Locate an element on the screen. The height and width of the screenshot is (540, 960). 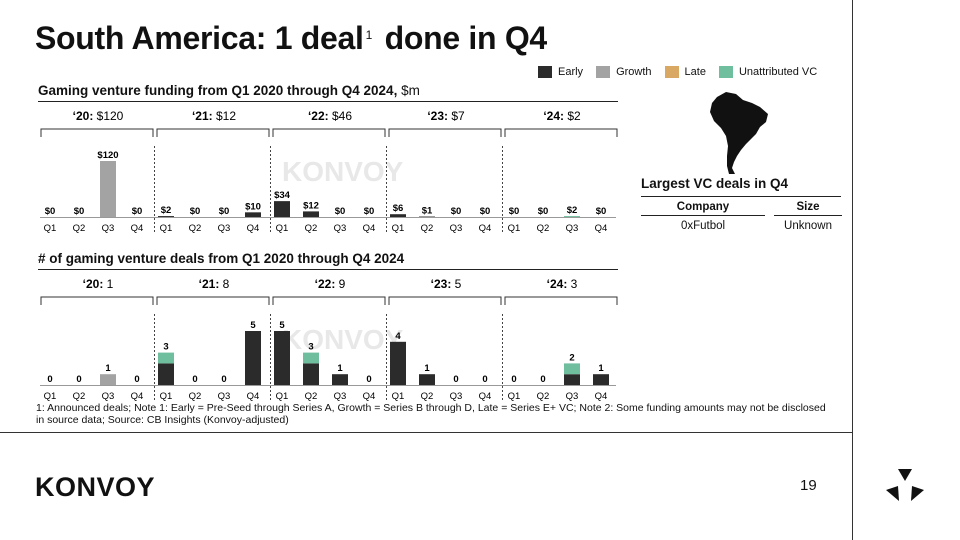
group-label: ‘24: $2 is located at coordinates (562, 116).